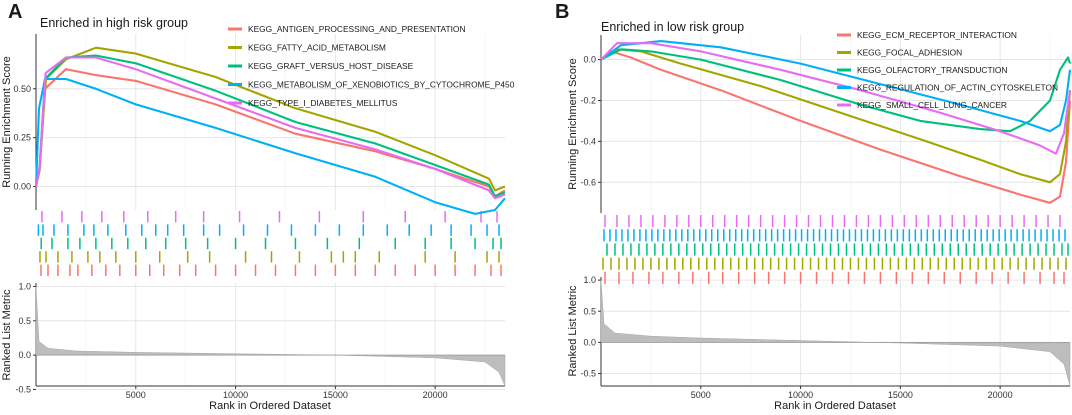 This screenshot has width=1072, height=415. I want to click on panel-a-metric-ytick-label: -0.5, so click(23, 389).